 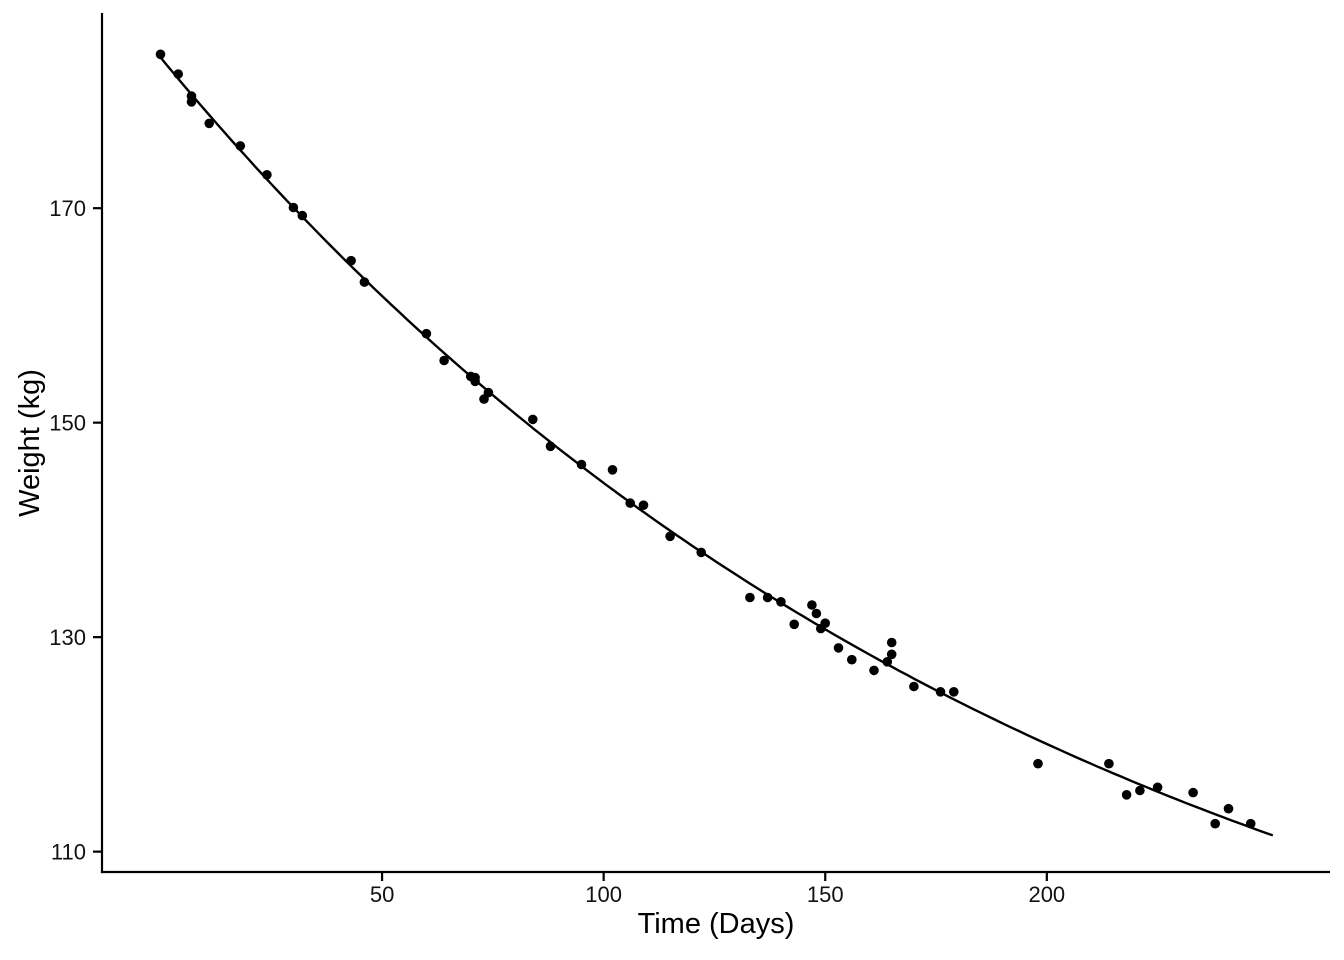 What do you see at coordinates (68, 852) in the screenshot?
I see `y-tick-label: 110` at bounding box center [68, 852].